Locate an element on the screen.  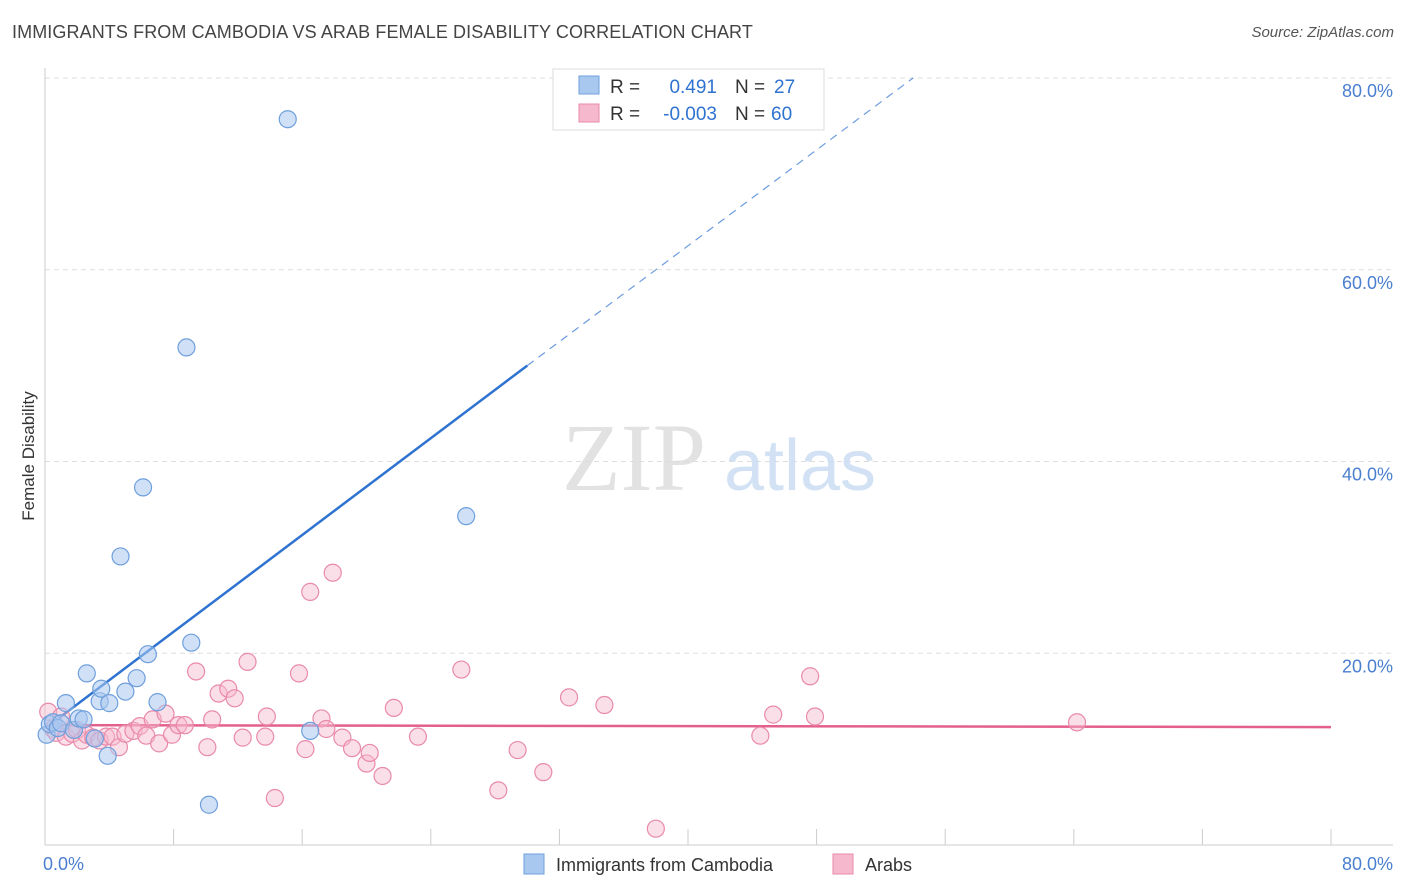
x-tick-label: 0.0% is located at coordinates (63, 864).